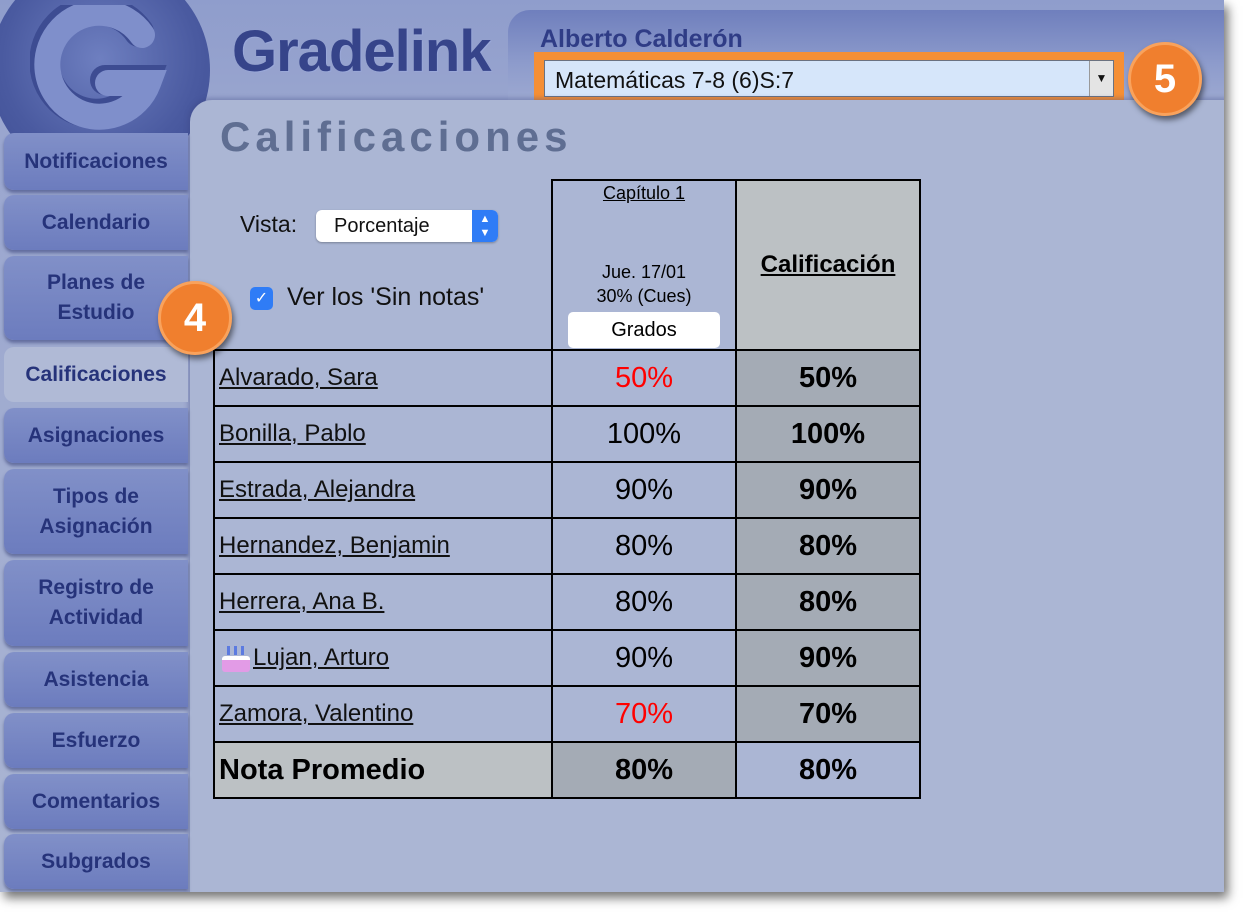 The image size is (1244, 912). I want to click on grados-button: Grados, so click(644, 330).